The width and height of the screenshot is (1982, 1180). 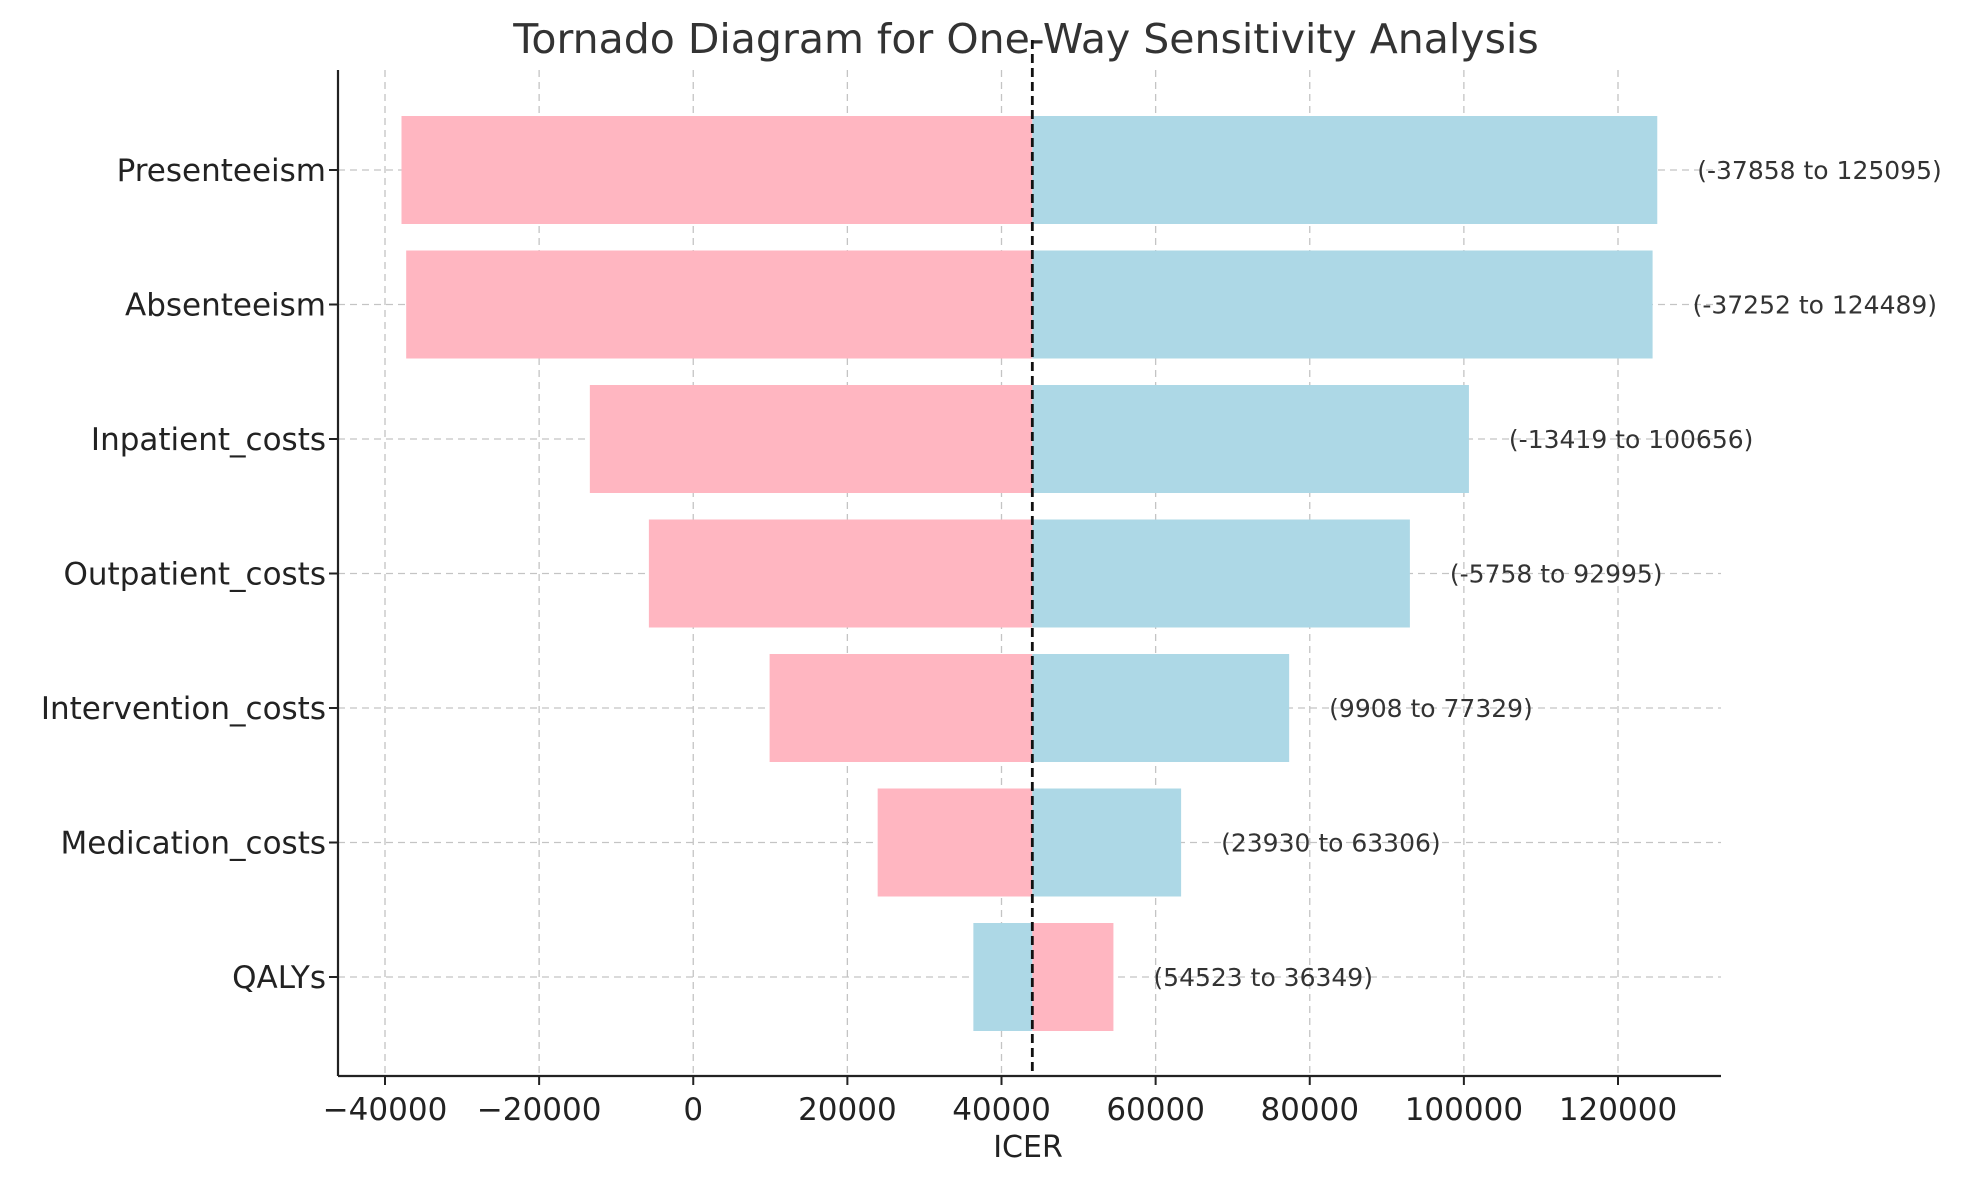 What do you see at coordinates (1618, 1110) in the screenshot?
I see `x-tick-label: 120000` at bounding box center [1618, 1110].